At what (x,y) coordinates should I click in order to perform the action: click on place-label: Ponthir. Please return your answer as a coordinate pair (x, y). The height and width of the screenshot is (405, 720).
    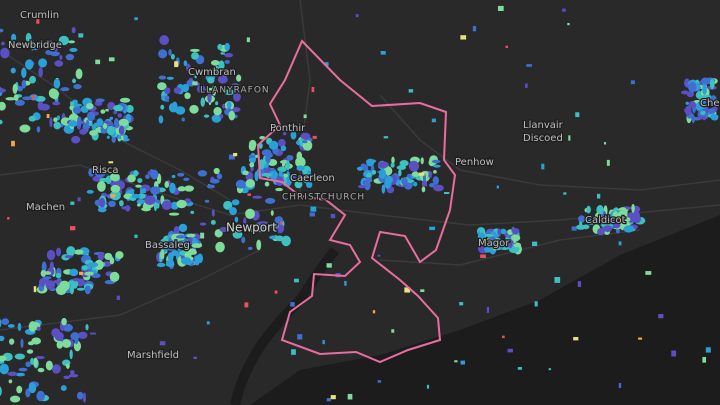
    Looking at the image, I should click on (288, 128).